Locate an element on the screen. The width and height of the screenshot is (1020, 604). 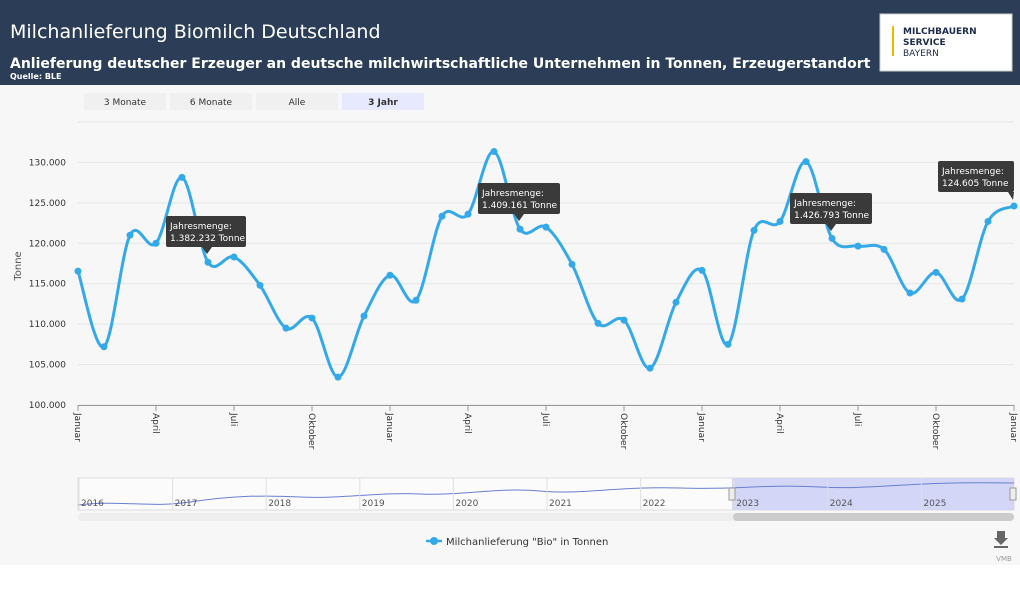
navigator-year: 2018 is located at coordinates (279, 504).